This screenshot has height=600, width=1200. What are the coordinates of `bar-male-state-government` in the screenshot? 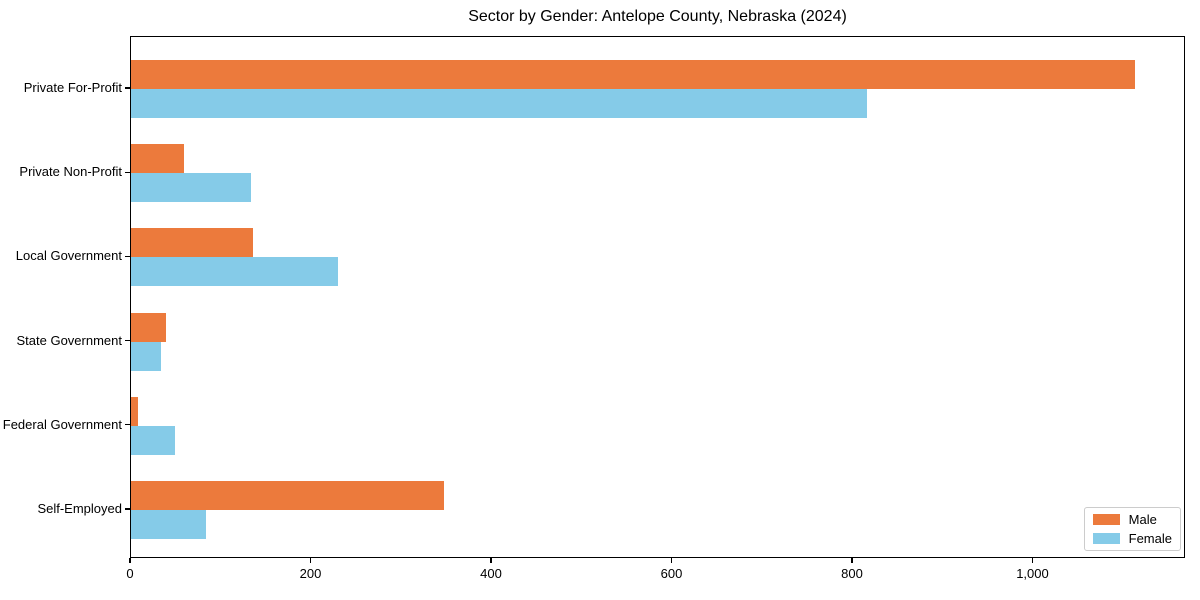 It's located at (149, 327).